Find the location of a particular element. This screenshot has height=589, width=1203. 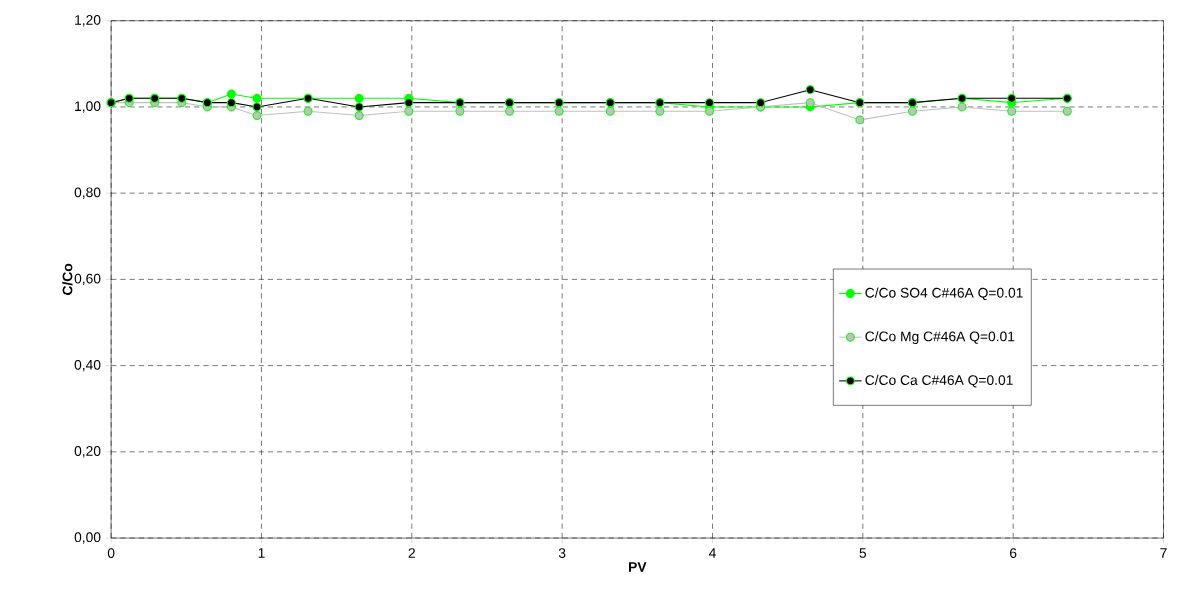

legend-label: C/Co Ca C#46A Q=0.01 is located at coordinates (939, 381).